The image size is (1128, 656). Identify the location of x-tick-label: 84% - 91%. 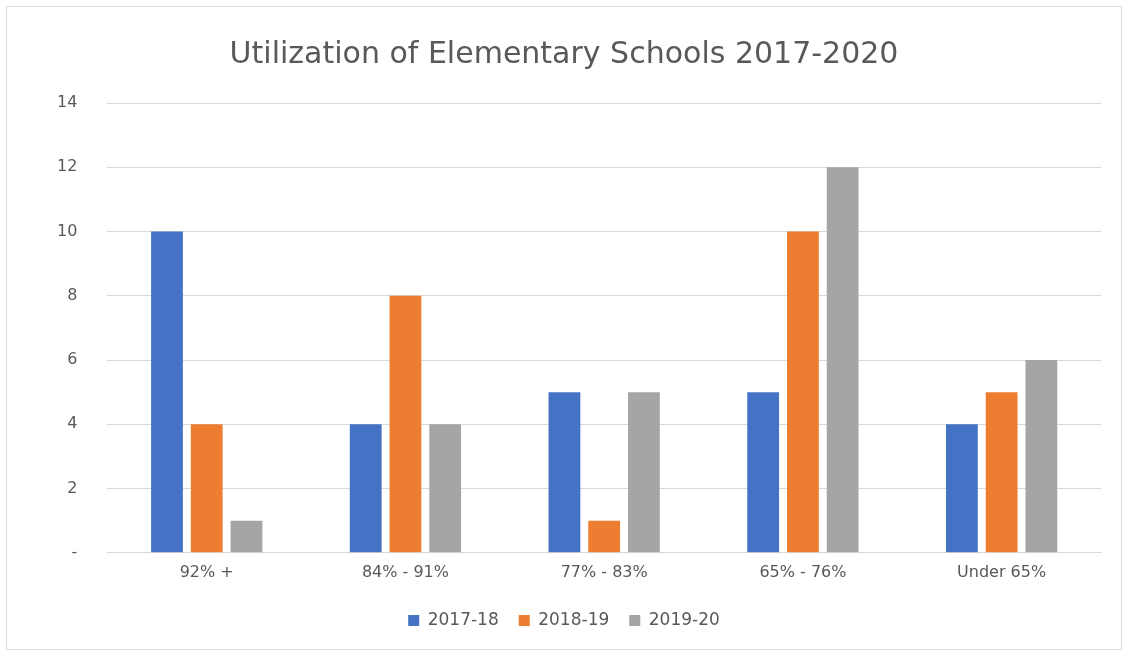
(405, 571).